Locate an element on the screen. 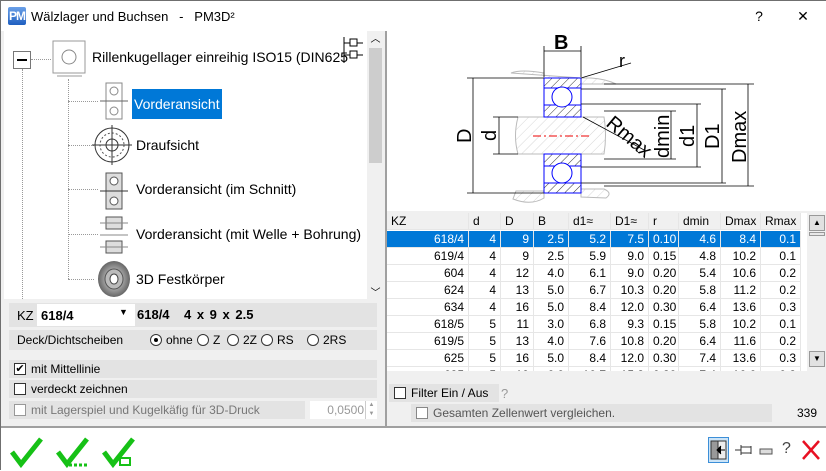 The width and height of the screenshot is (826, 471). table-cell: 0.10 is located at coordinates (664, 239).